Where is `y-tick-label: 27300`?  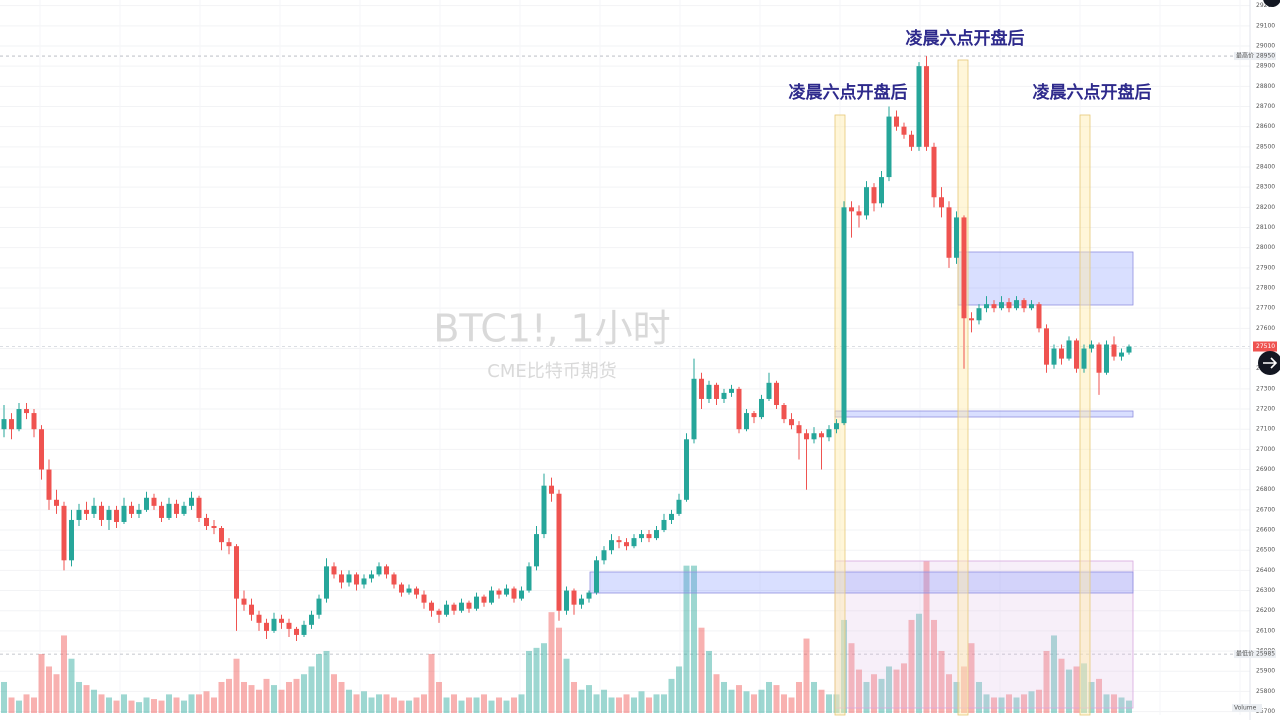 y-tick-label: 27300 is located at coordinates (1265, 388).